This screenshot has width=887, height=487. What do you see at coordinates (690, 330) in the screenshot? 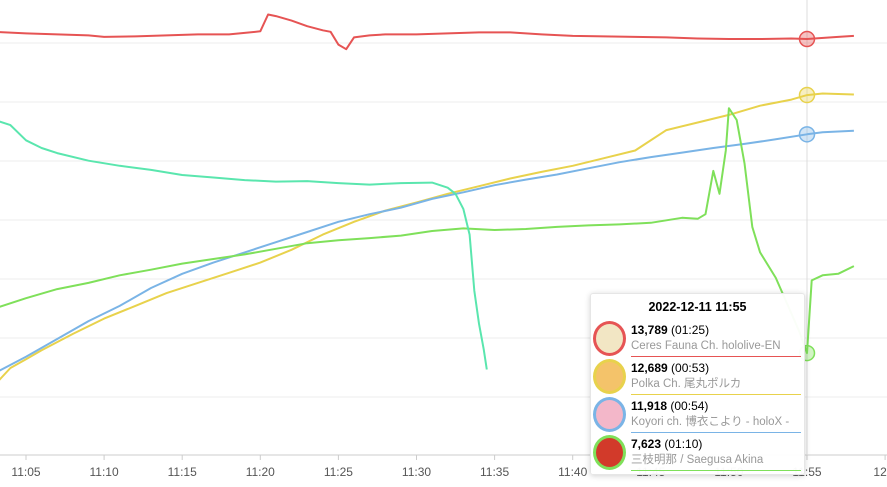
I see `stream-duration: (01:25)` at bounding box center [690, 330].